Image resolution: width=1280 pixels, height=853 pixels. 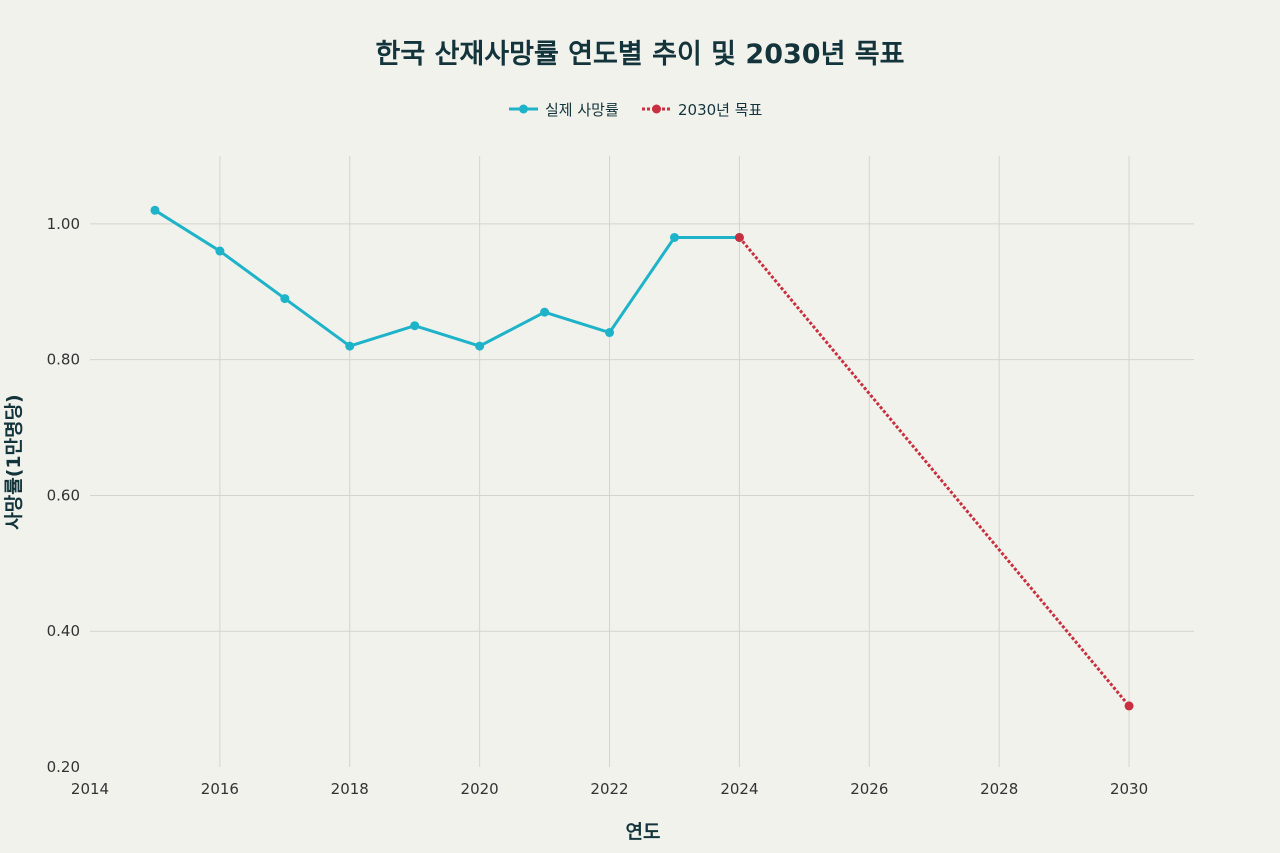 What do you see at coordinates (636, 110) in the screenshot?
I see `legend: 실제 사망률 2030년 목표` at bounding box center [636, 110].